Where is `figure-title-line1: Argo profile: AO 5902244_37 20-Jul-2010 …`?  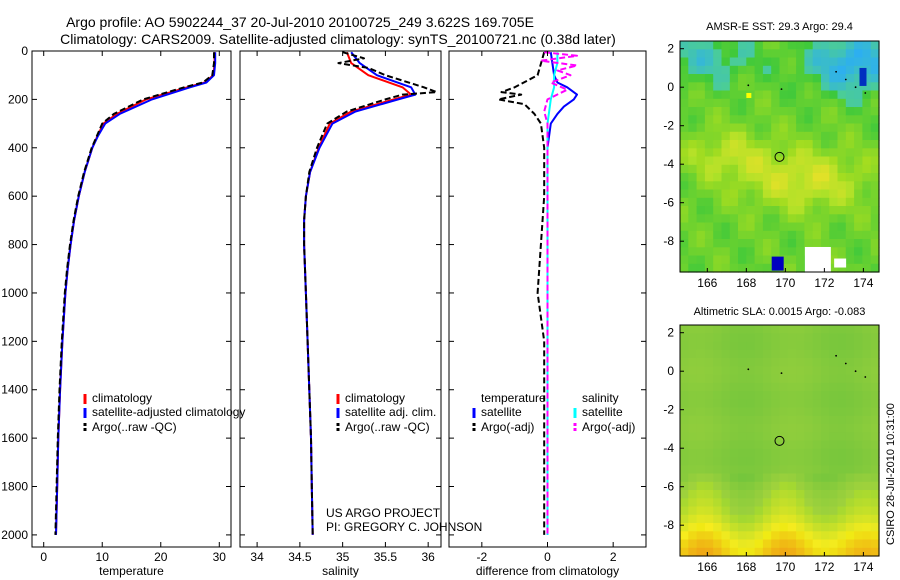 figure-title-line1: Argo profile: AO 5902244_37 20-Jul-2010 … is located at coordinates (300, 22).